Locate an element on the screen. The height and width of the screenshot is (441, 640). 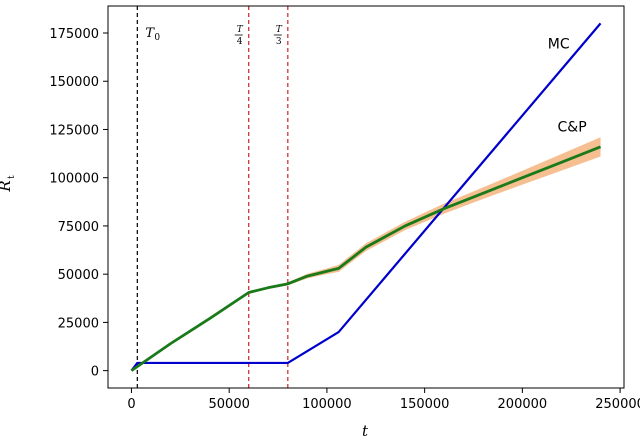
x-tick-label-2: 100000 is located at coordinates (327, 404).